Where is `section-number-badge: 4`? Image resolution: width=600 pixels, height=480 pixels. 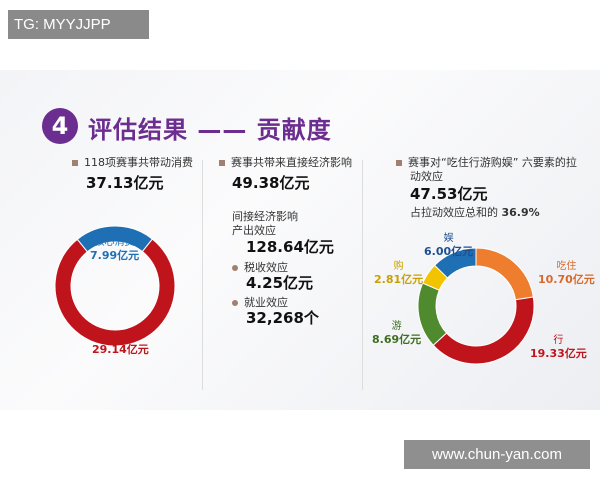
section-number-badge: 4 is located at coordinates (60, 126).